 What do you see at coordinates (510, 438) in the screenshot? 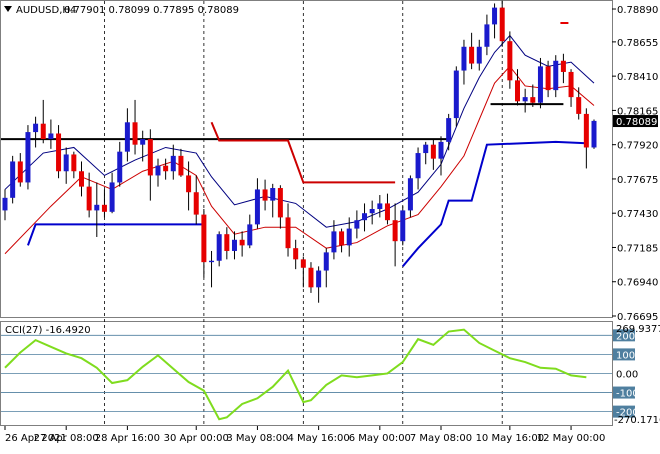
I see `time-tick-label: 10 May 16:00` at bounding box center [510, 438].